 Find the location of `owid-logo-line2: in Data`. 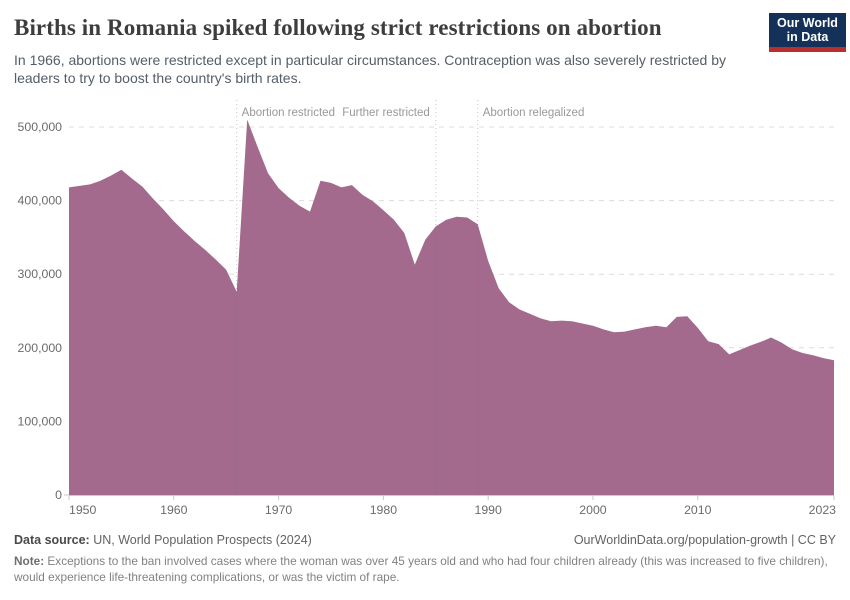

owid-logo-line2: in Data is located at coordinates (807, 37).